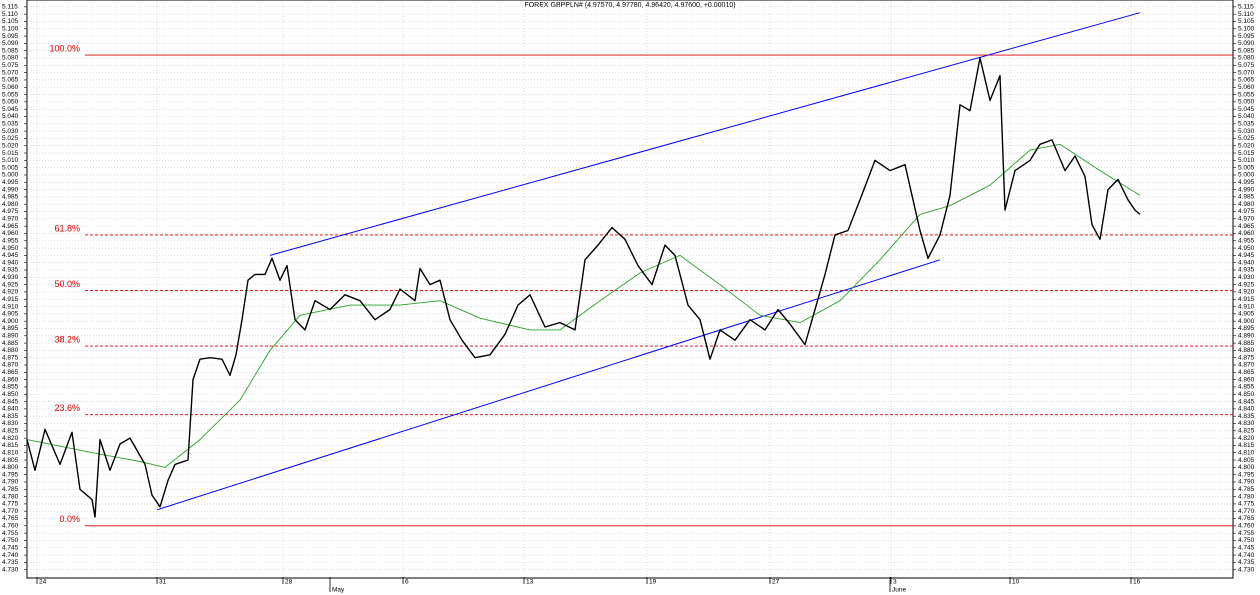 The width and height of the screenshot is (1260, 595). I want to click on y-tick-label: 4.805, so click(1246, 460).